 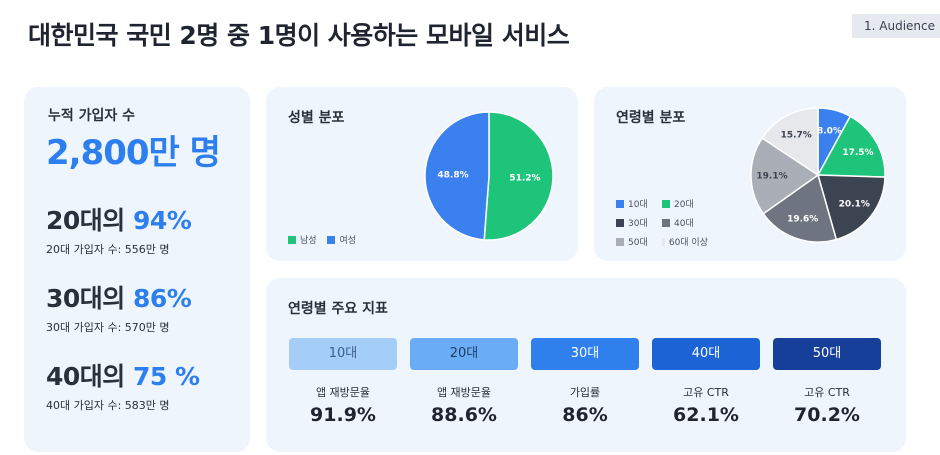 I want to click on age-stat-40s: 40대의 75 % 40대 가입자 수: 583만 명, so click(x=123, y=385).